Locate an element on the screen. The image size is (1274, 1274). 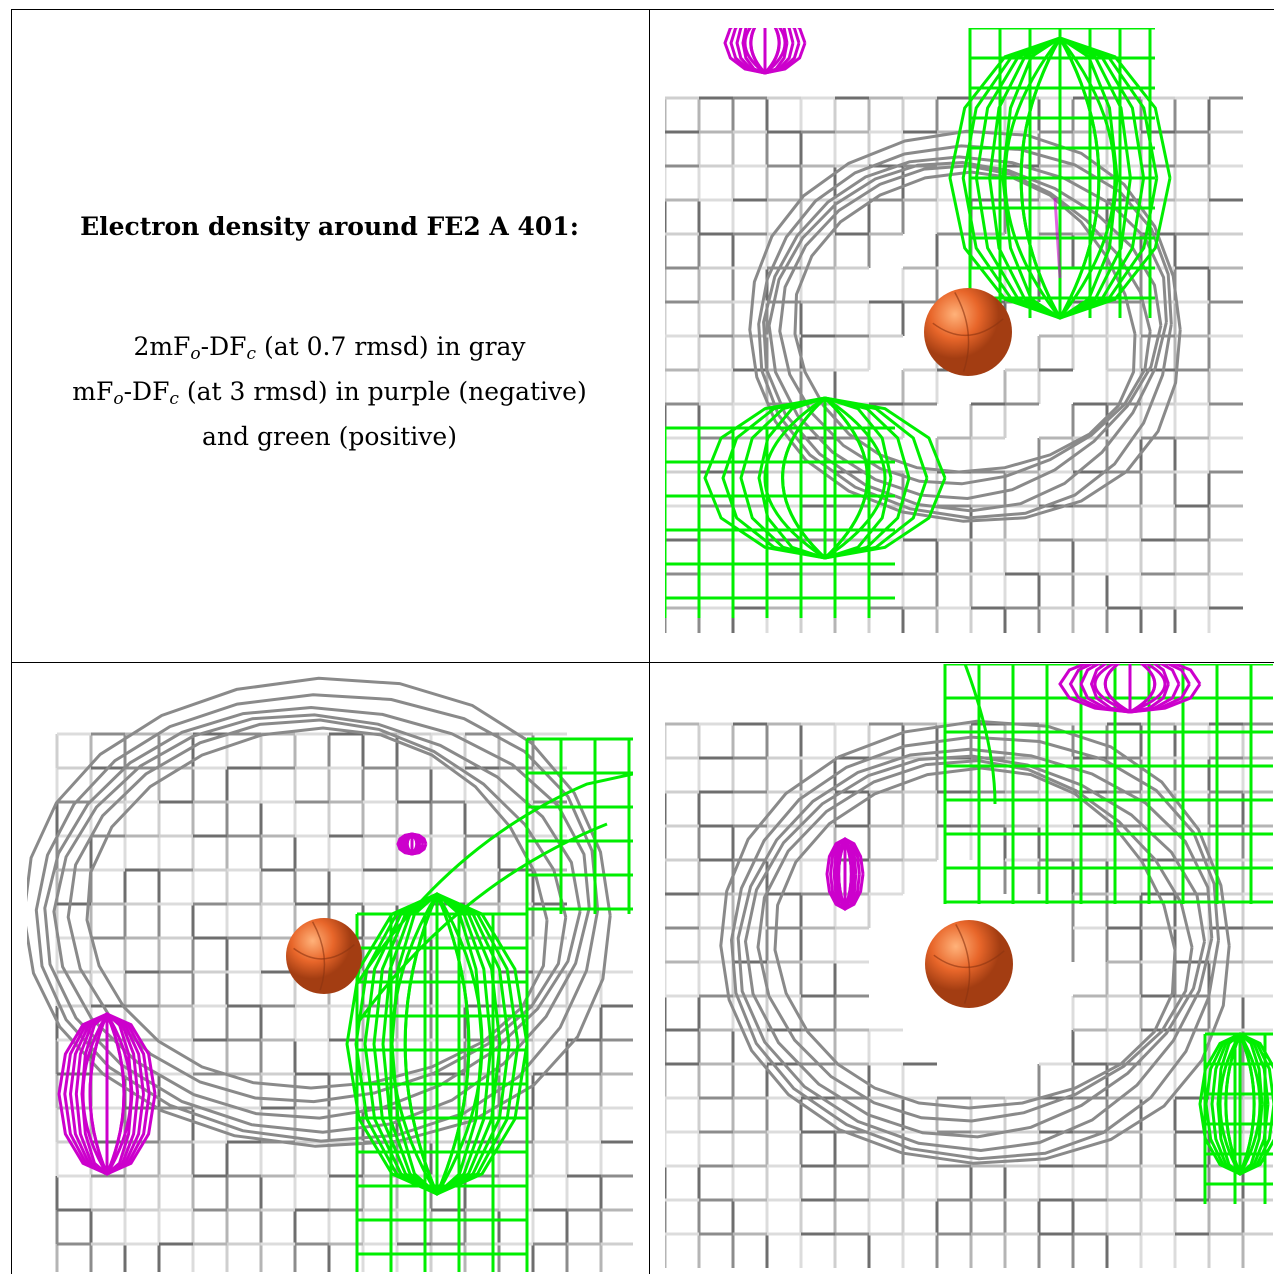
table-border-left is located at coordinates (11, 641).